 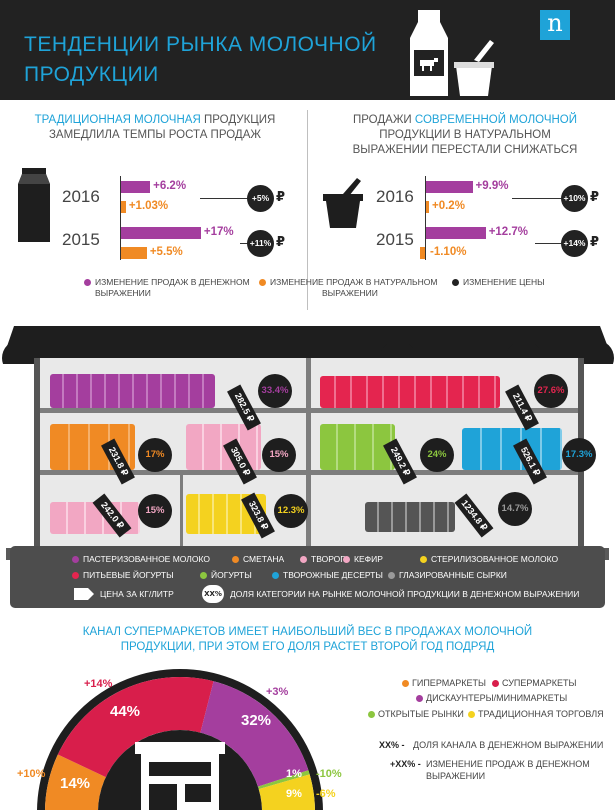 What do you see at coordinates (539, 683) in the screenshot?
I see `legend-supermarkets: СУПЕРМАРКЕТЫ` at bounding box center [539, 683].